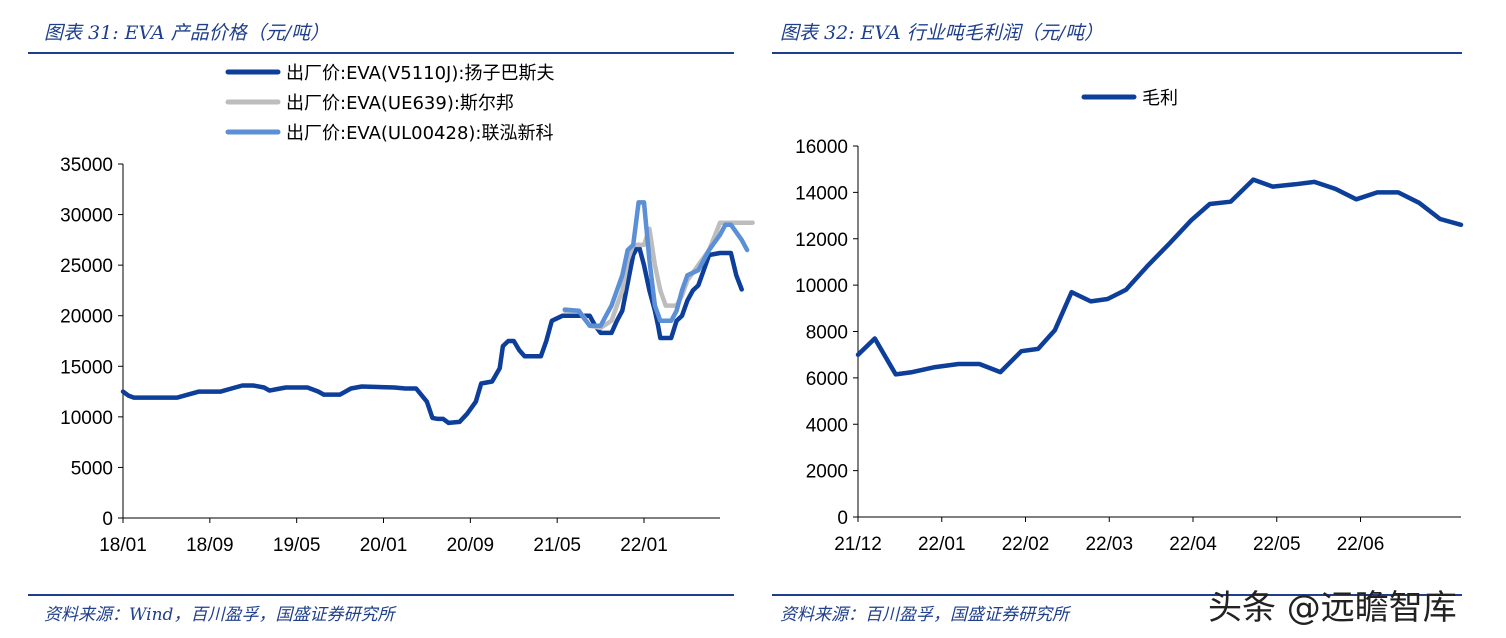  Describe the element at coordinates (86, 367) in the screenshot. I see `chart1-y-tick-label: 15000` at that location.